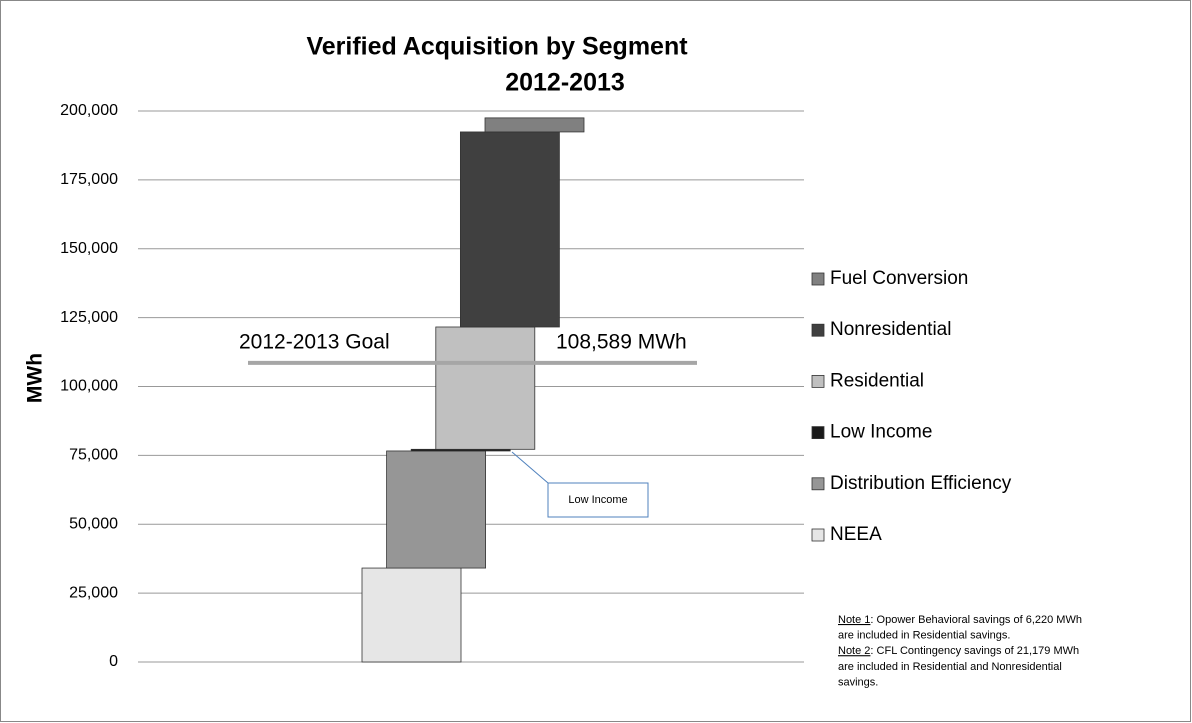 Image resolution: width=1192 pixels, height=723 pixels. I want to click on chart-title: Verified Acquisition by Segment, so click(497, 47).